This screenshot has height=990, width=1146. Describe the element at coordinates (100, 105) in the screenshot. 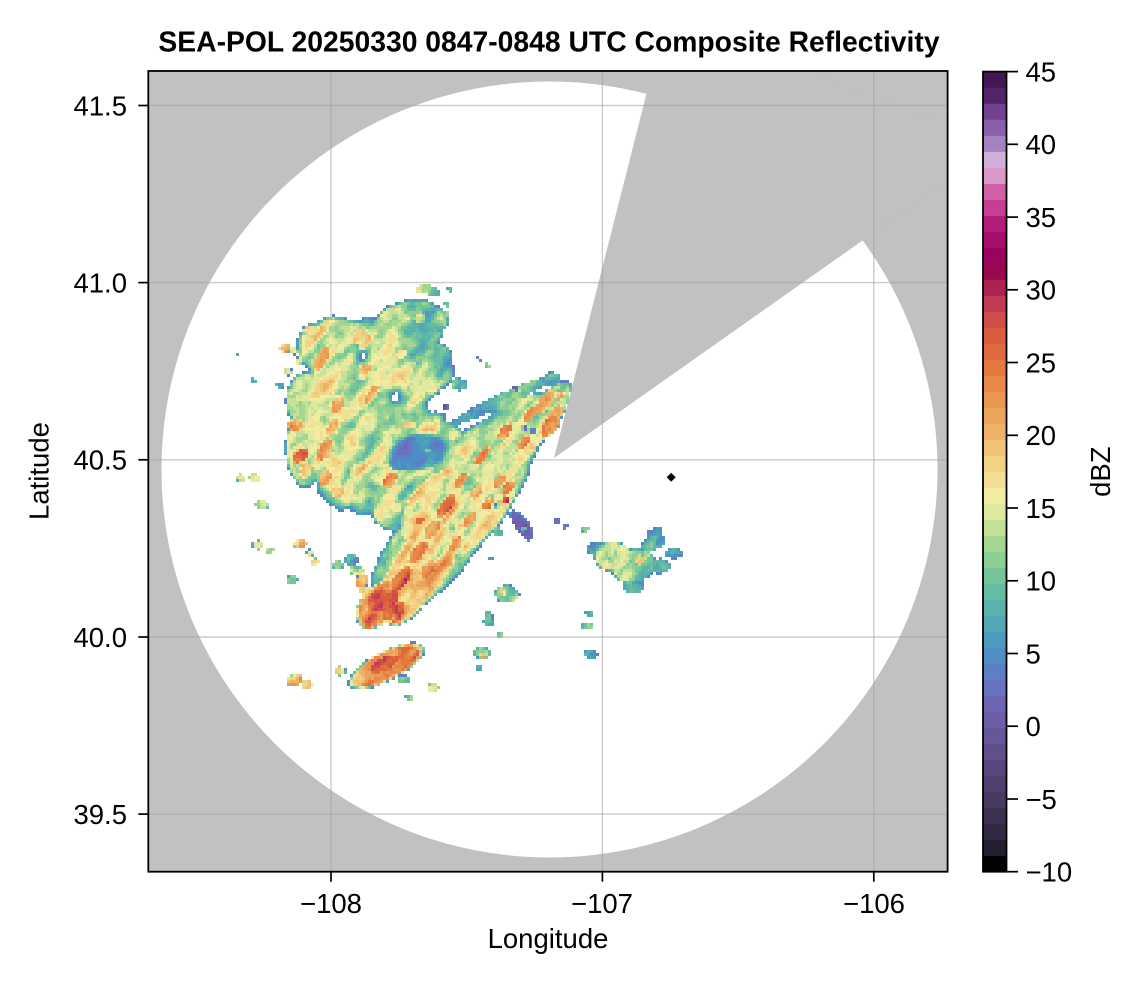

I see `svg-text: 41.5` at that location.